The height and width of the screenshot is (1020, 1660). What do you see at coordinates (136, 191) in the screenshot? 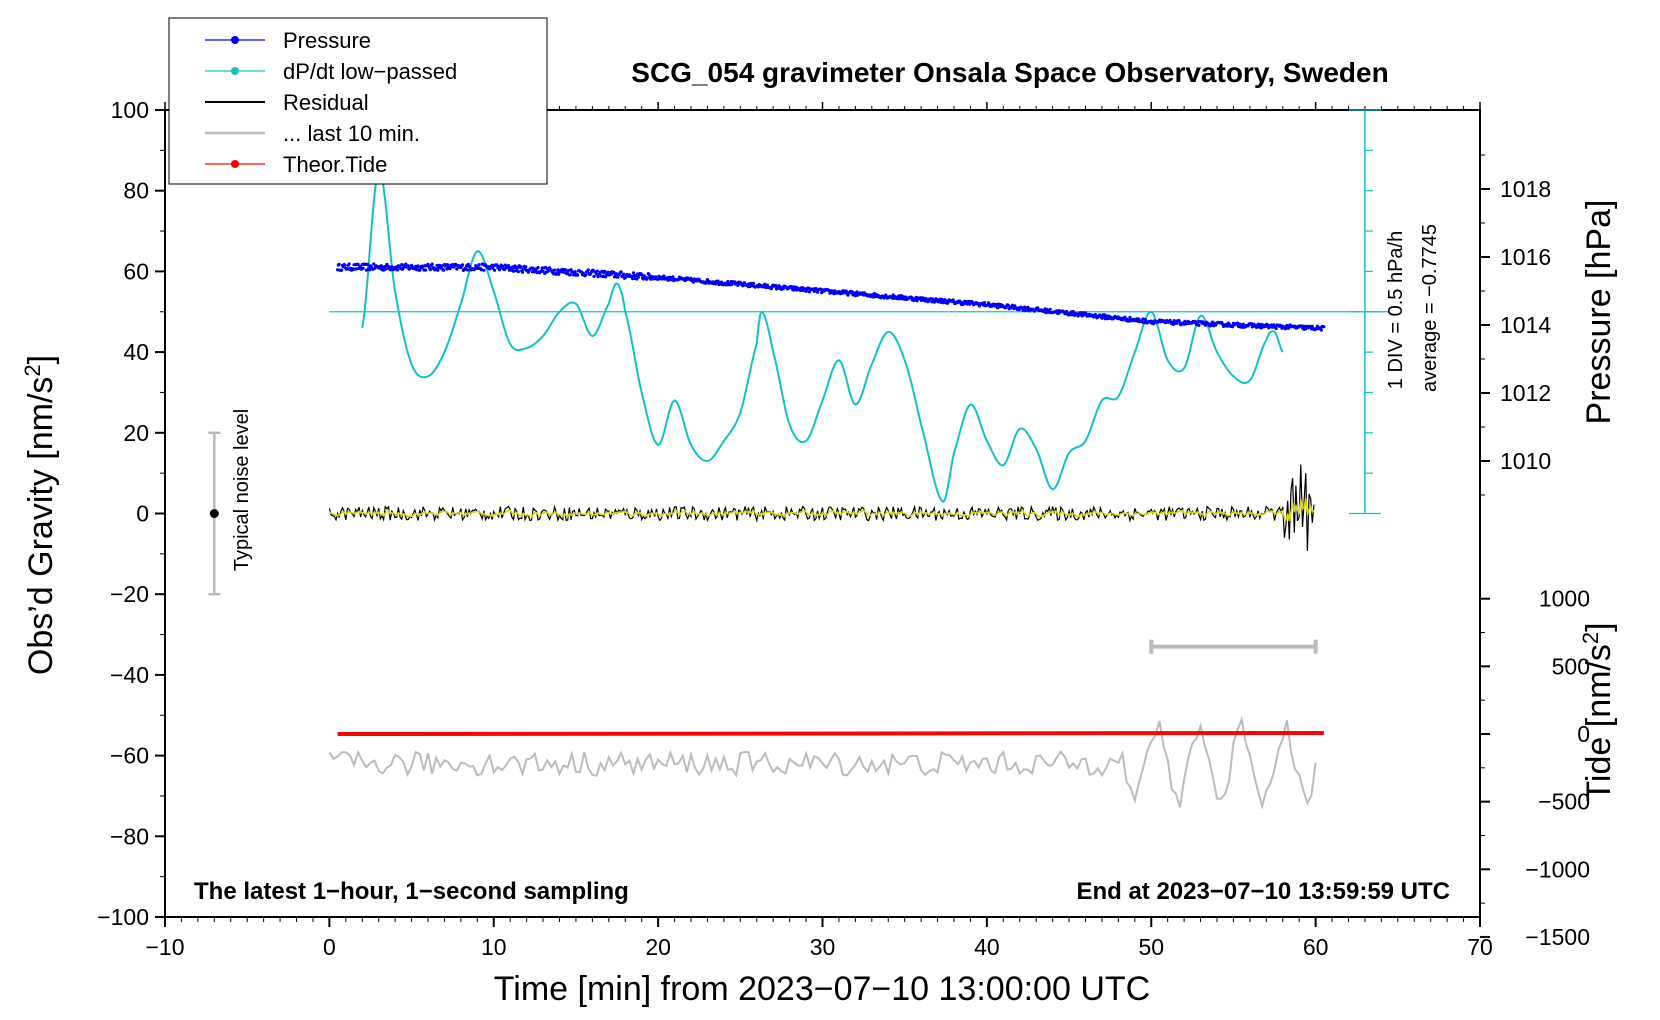
I see `y-tick-label: 80` at bounding box center [136, 191].